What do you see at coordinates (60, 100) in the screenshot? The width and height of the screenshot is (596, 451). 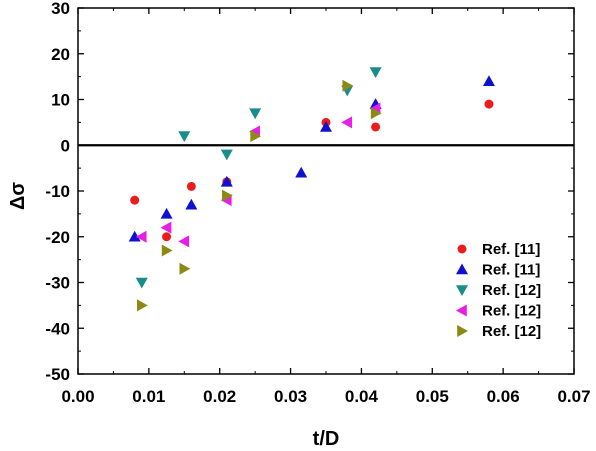 I see `y-tick-label: 10` at bounding box center [60, 100].